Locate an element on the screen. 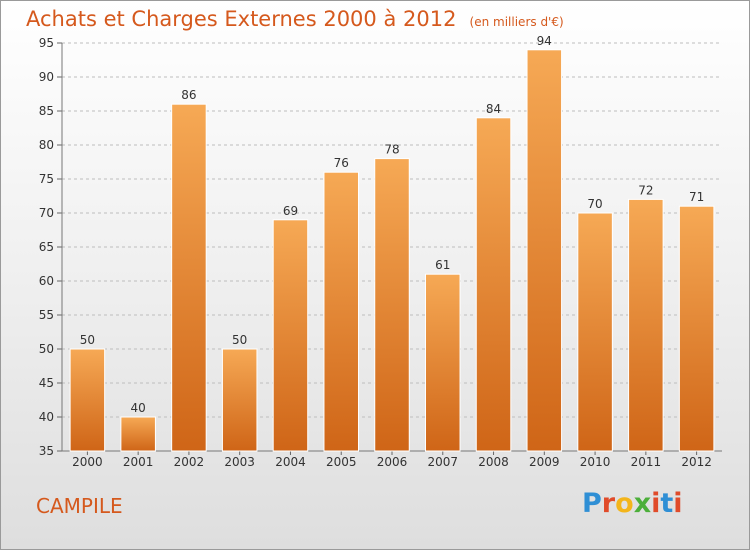  logo-letter: o is located at coordinates (624, 503).